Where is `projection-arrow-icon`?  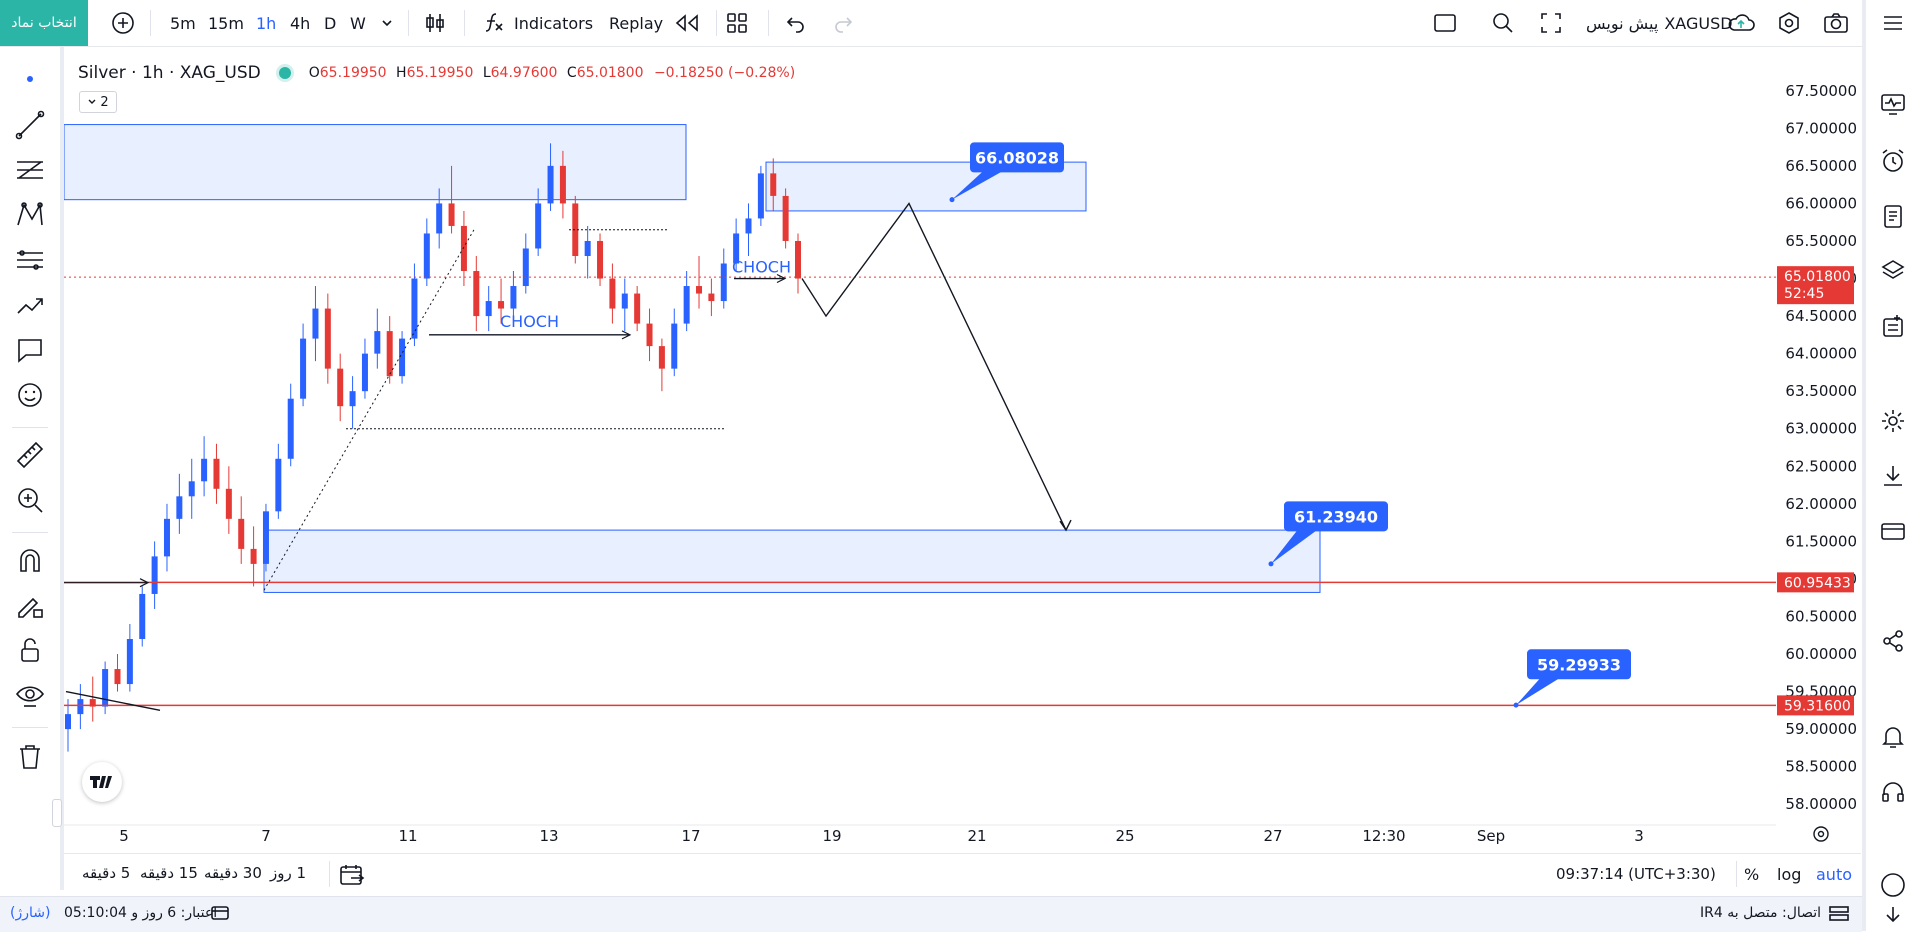
projection-arrow-icon is located at coordinates (30, 306).